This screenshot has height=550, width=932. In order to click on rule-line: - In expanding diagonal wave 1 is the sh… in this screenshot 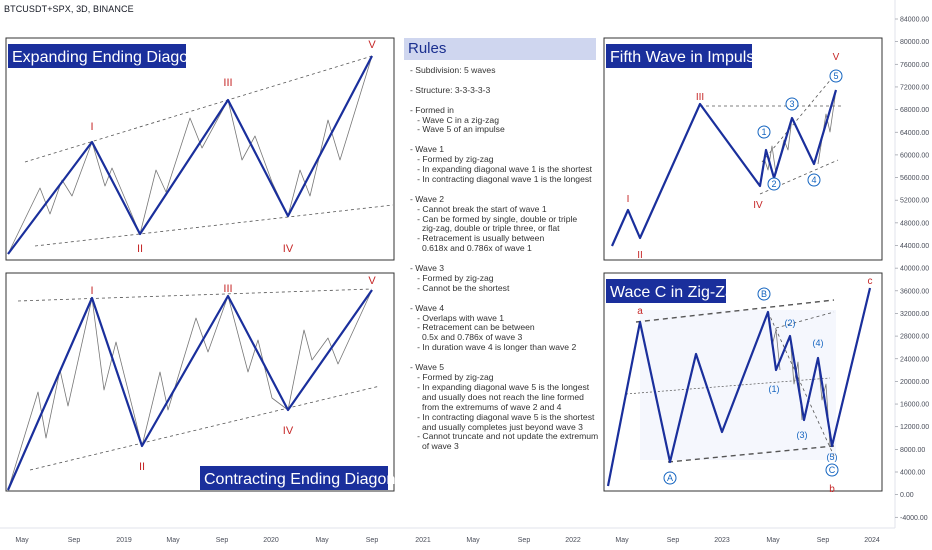, I will do `click(501, 169)`.